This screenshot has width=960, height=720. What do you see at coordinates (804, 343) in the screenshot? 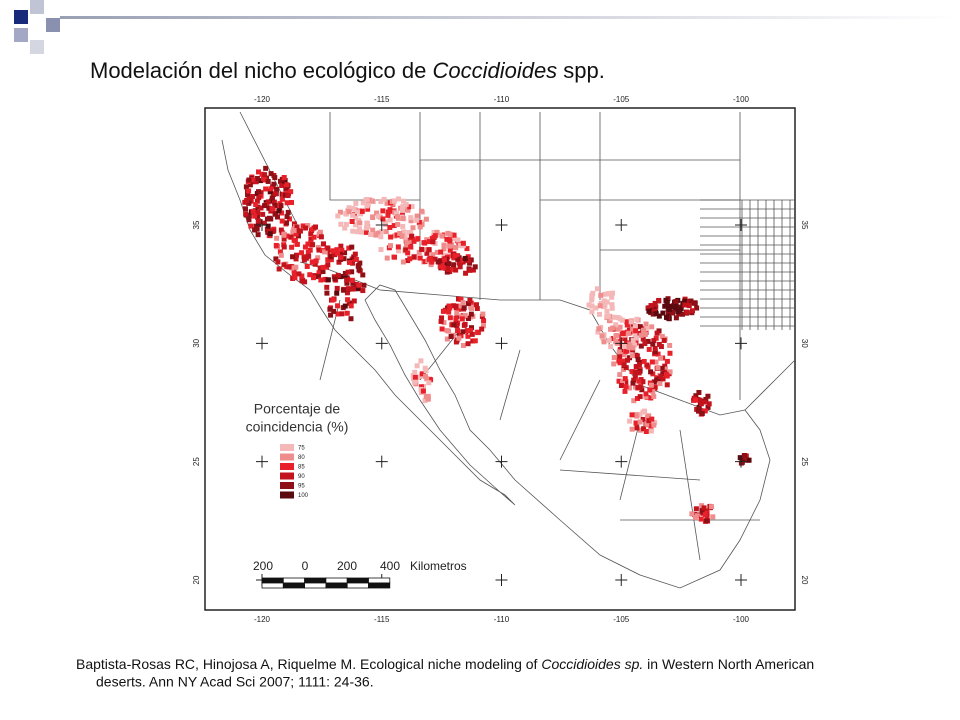
I see `lat-tick-label: 30` at bounding box center [804, 343].